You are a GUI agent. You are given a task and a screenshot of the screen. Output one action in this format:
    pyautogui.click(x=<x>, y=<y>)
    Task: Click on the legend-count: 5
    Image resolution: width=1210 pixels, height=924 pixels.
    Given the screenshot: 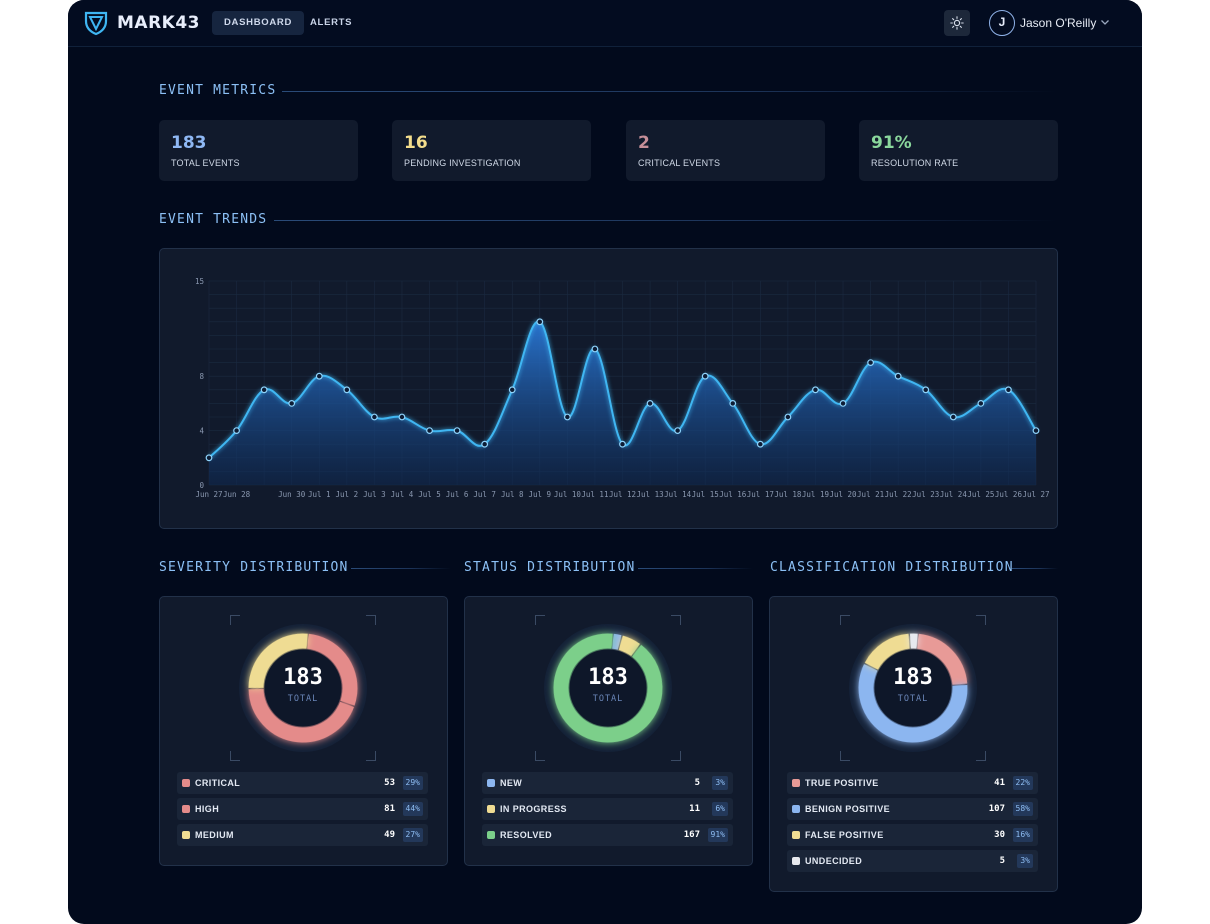 What is the action you would take?
    pyautogui.click(x=697, y=783)
    